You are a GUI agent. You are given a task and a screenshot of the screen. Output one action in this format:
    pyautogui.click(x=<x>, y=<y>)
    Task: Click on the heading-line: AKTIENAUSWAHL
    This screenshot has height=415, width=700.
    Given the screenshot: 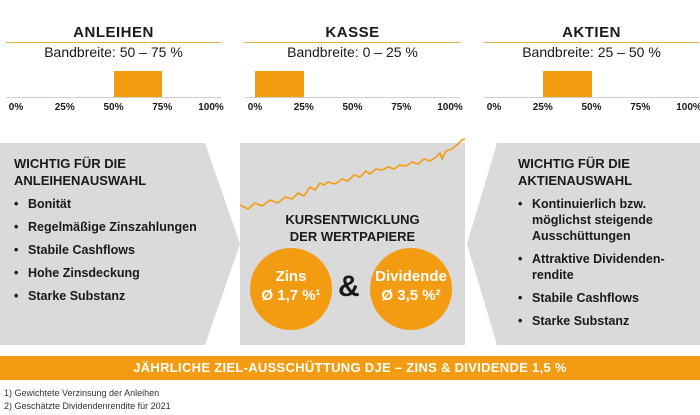 What is the action you would take?
    pyautogui.click(x=575, y=180)
    